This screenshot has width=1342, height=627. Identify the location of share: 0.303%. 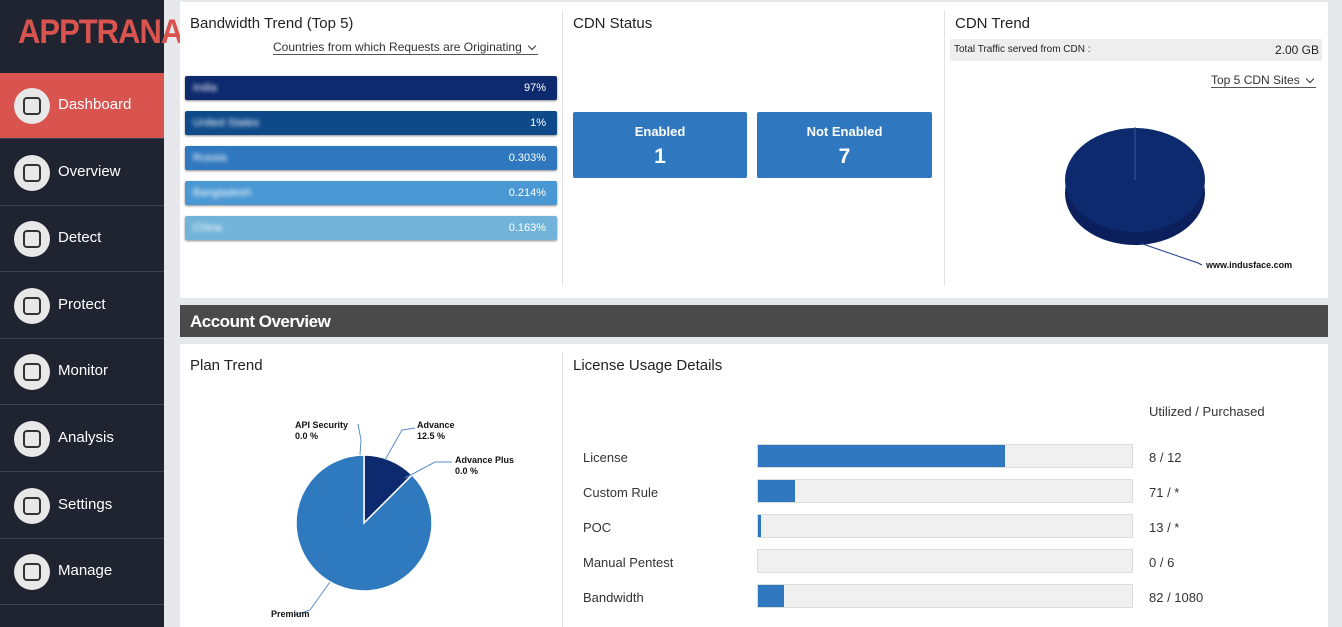
(527, 158).